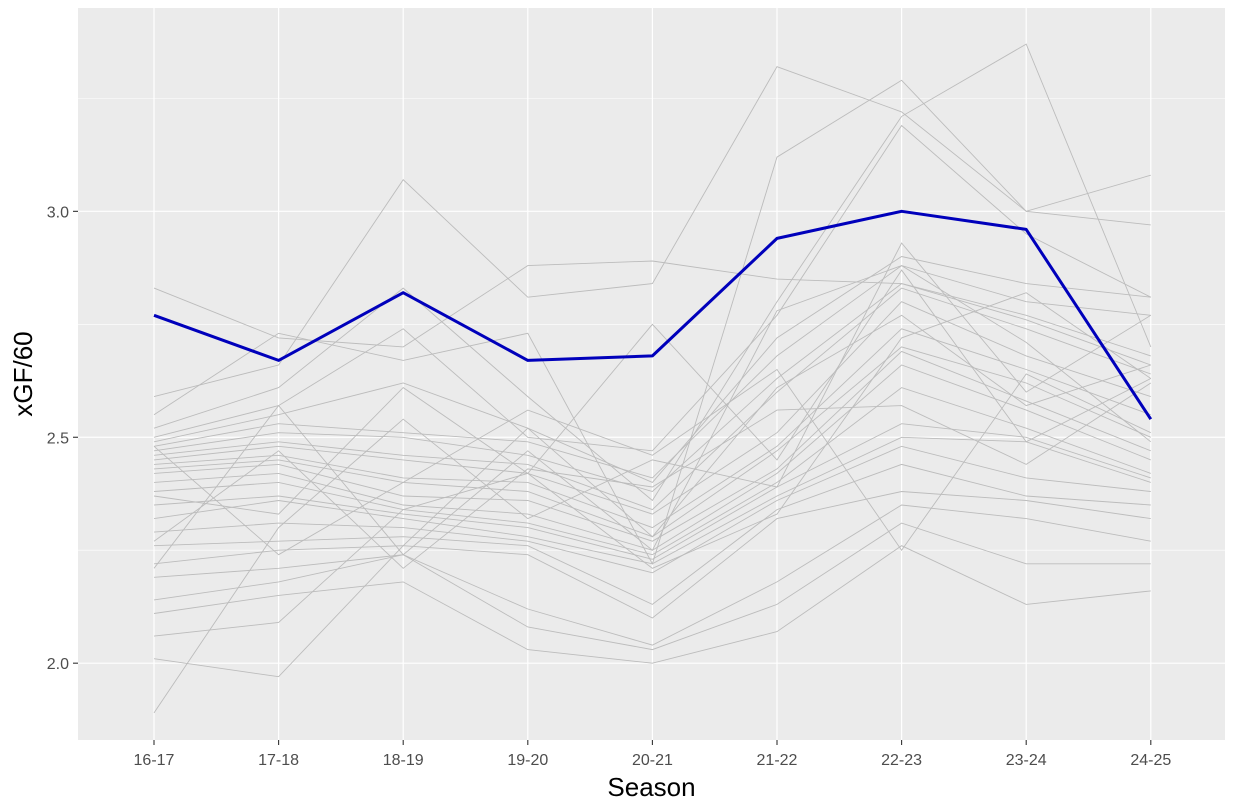  I want to click on y-tick-label: 3.0, so click(58, 212).